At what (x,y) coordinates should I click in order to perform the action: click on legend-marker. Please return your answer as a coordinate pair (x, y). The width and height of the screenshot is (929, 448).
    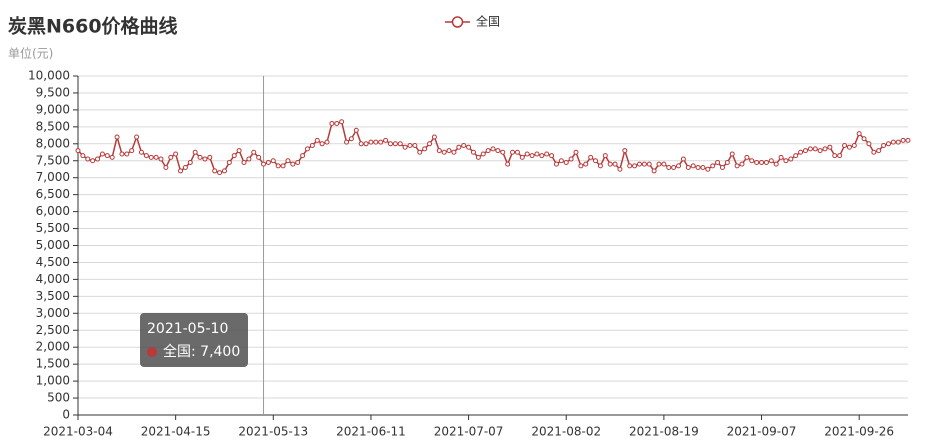
    Looking at the image, I should click on (457, 22).